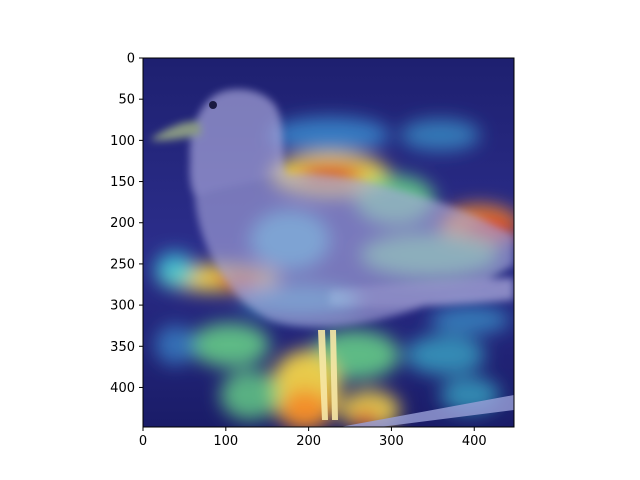 This screenshot has height=480, width=640. What do you see at coordinates (122, 347) in the screenshot?
I see `y-tick-label: 350` at bounding box center [122, 347].